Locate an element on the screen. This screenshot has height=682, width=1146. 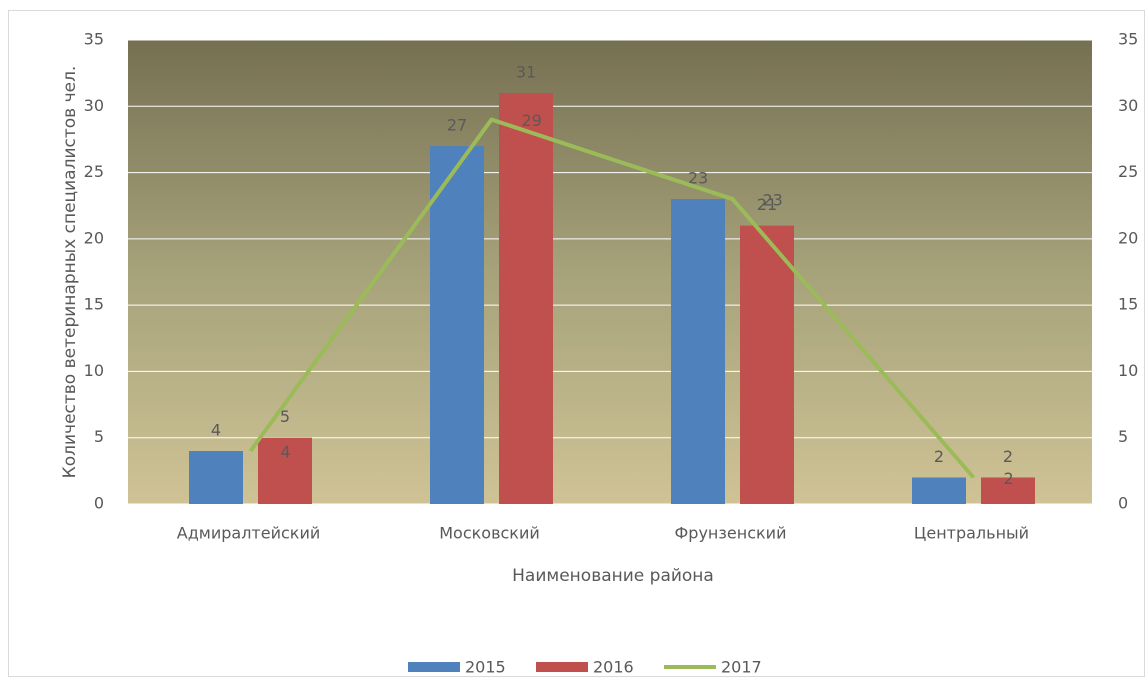
y2-tick-label: 15 is located at coordinates (1128, 304).